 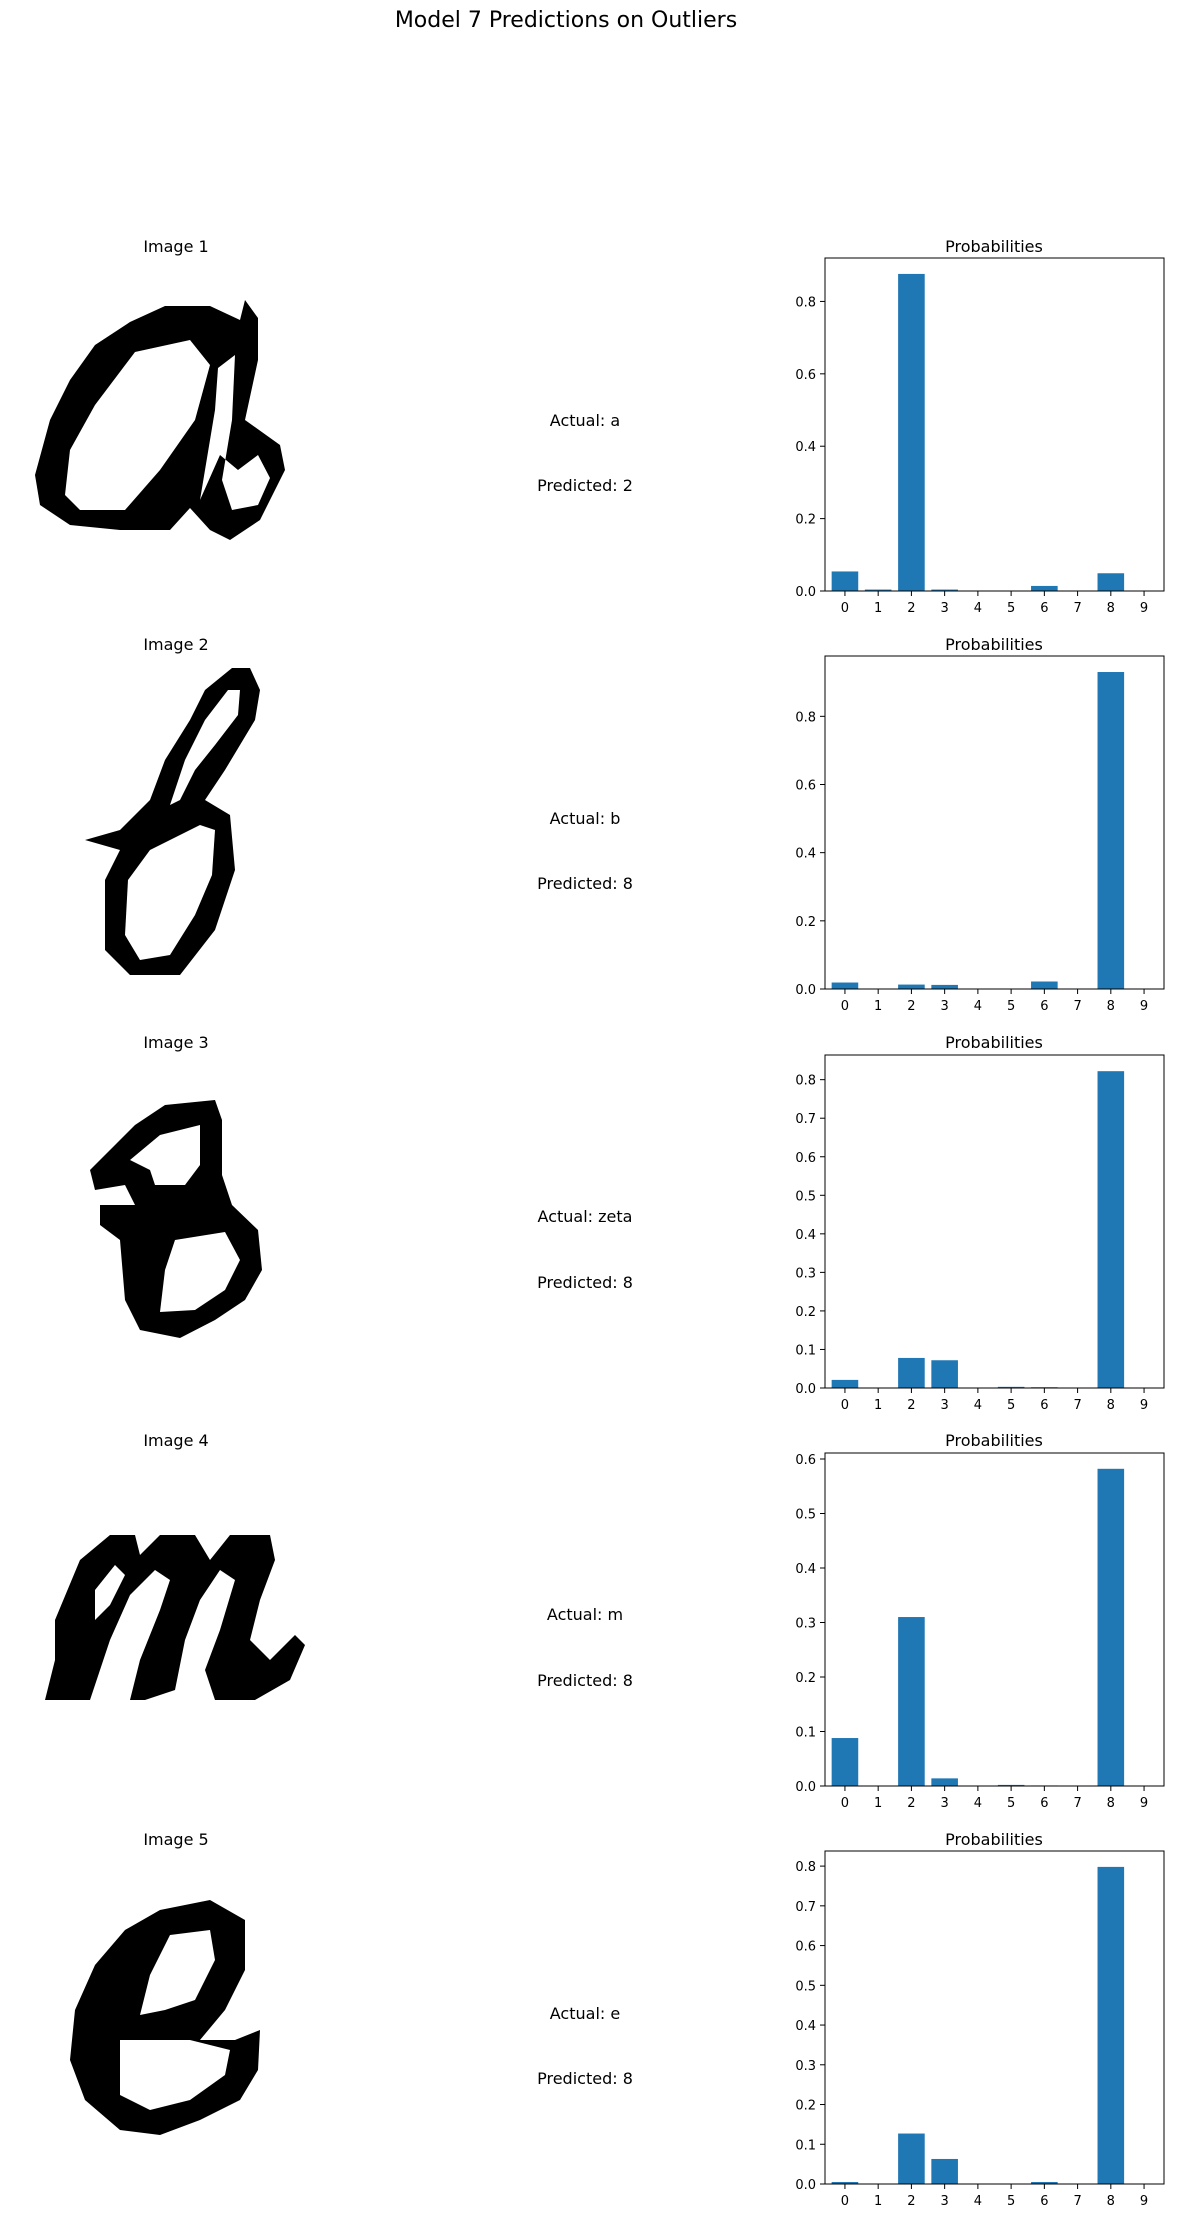 I want to click on predicted-label-3: Predicted: 8, so click(x=585, y=1282).